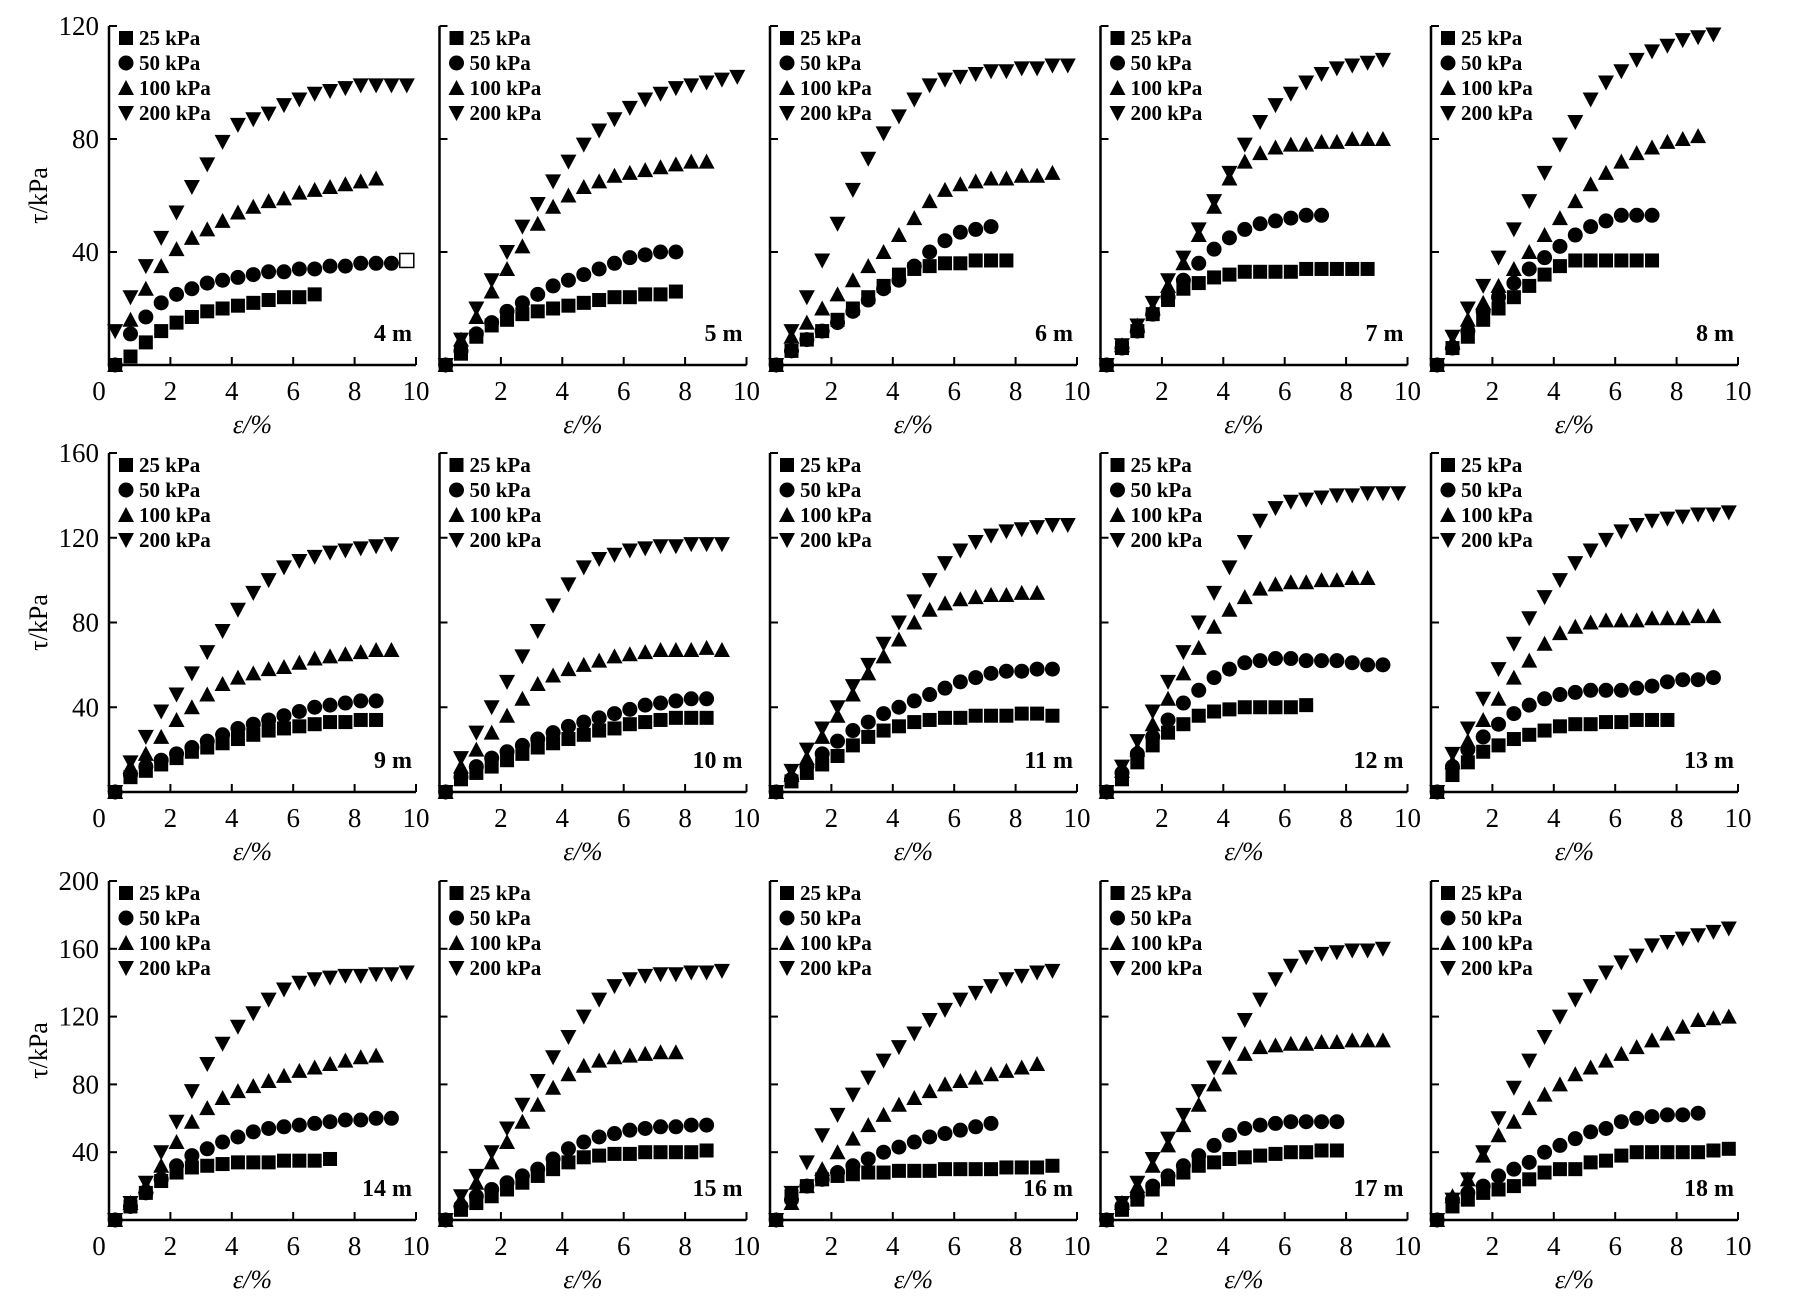  I want to click on x-tick-label: 2, so click(171, 391).